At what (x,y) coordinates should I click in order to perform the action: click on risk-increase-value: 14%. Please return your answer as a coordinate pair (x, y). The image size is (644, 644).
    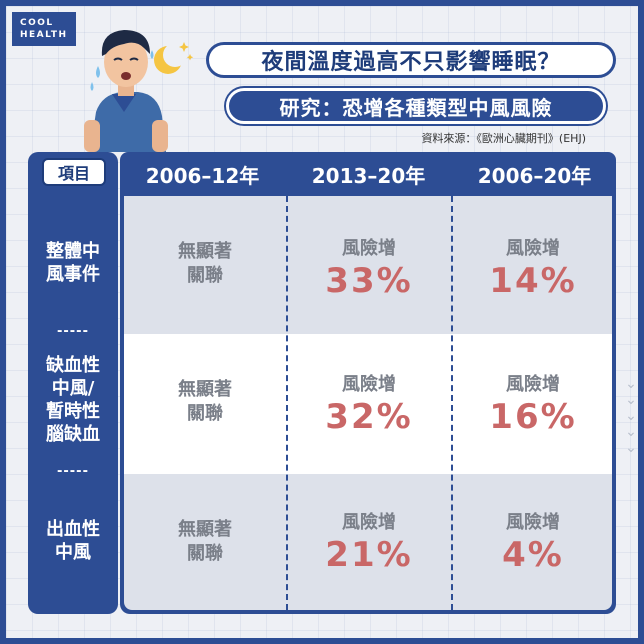
    Looking at the image, I should click on (533, 281).